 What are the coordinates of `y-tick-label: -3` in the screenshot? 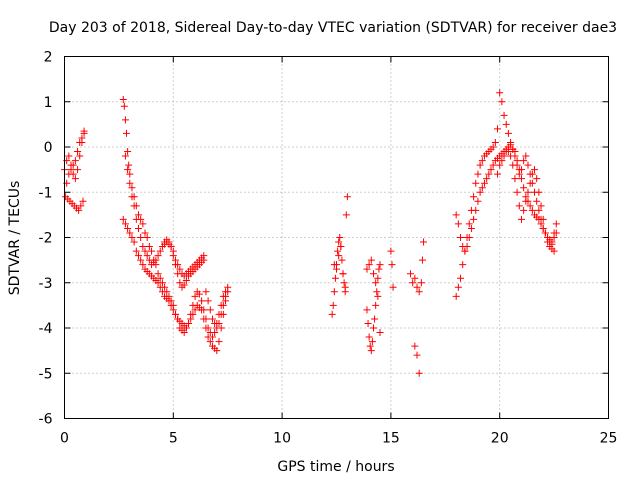 It's located at (46, 284).